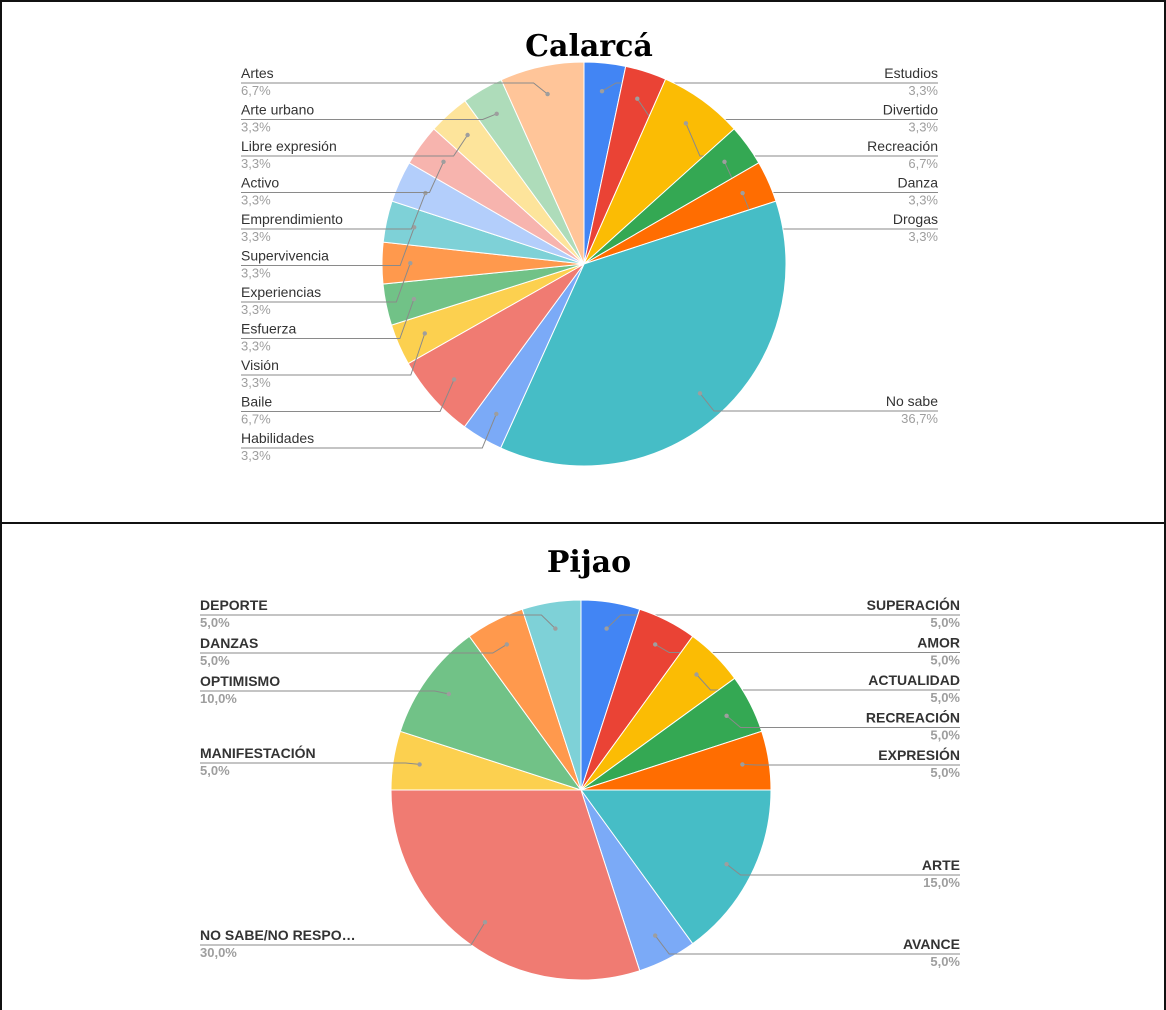 The width and height of the screenshot is (1166, 1010). What do you see at coordinates (328, 246) in the screenshot?
I see `leader-line-supervivencia` at bounding box center [328, 246].